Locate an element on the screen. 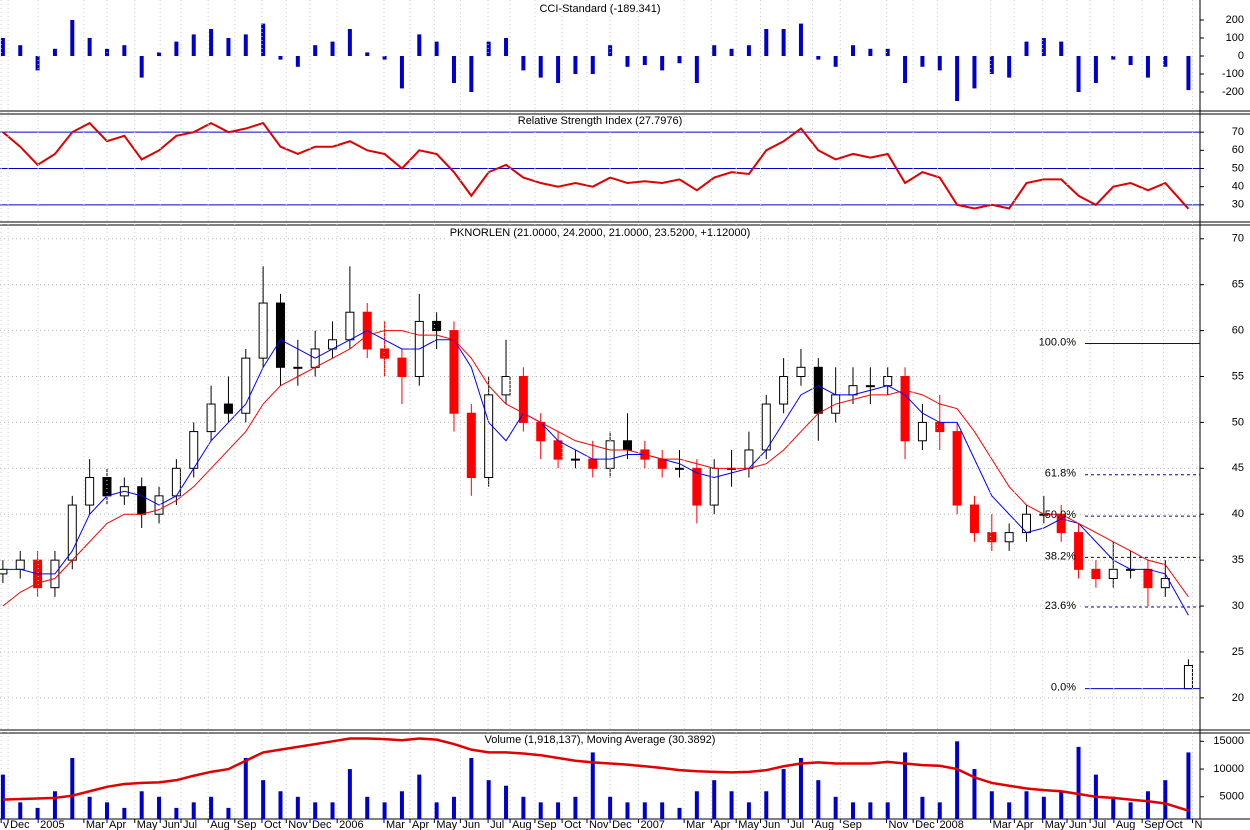 The width and height of the screenshot is (1250, 830). y-tick-label: 25 is located at coordinates (1238, 652).